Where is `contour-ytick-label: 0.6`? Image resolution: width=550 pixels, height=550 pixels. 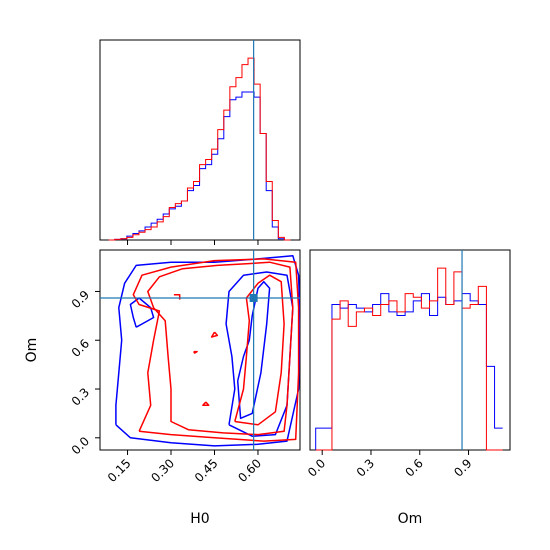
contour-ytick-label: 0.6 is located at coordinates (80, 347).